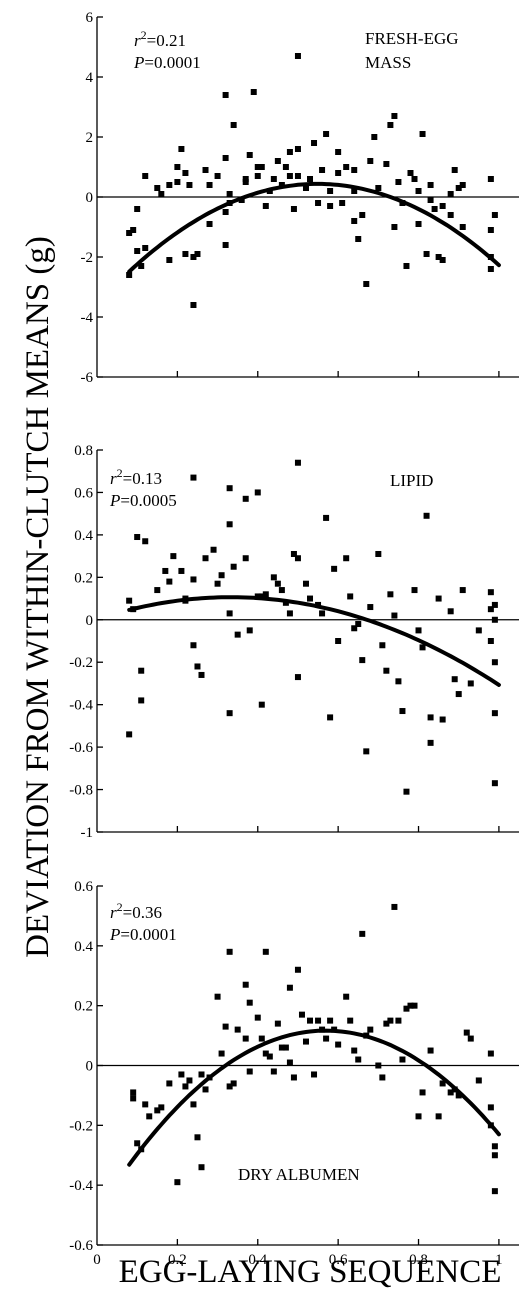 Image resolution: width=529 pixels, height=1291 pixels. What do you see at coordinates (167, 62) in the screenshot?
I see `p-value-stat: P=0.0001` at bounding box center [167, 62].